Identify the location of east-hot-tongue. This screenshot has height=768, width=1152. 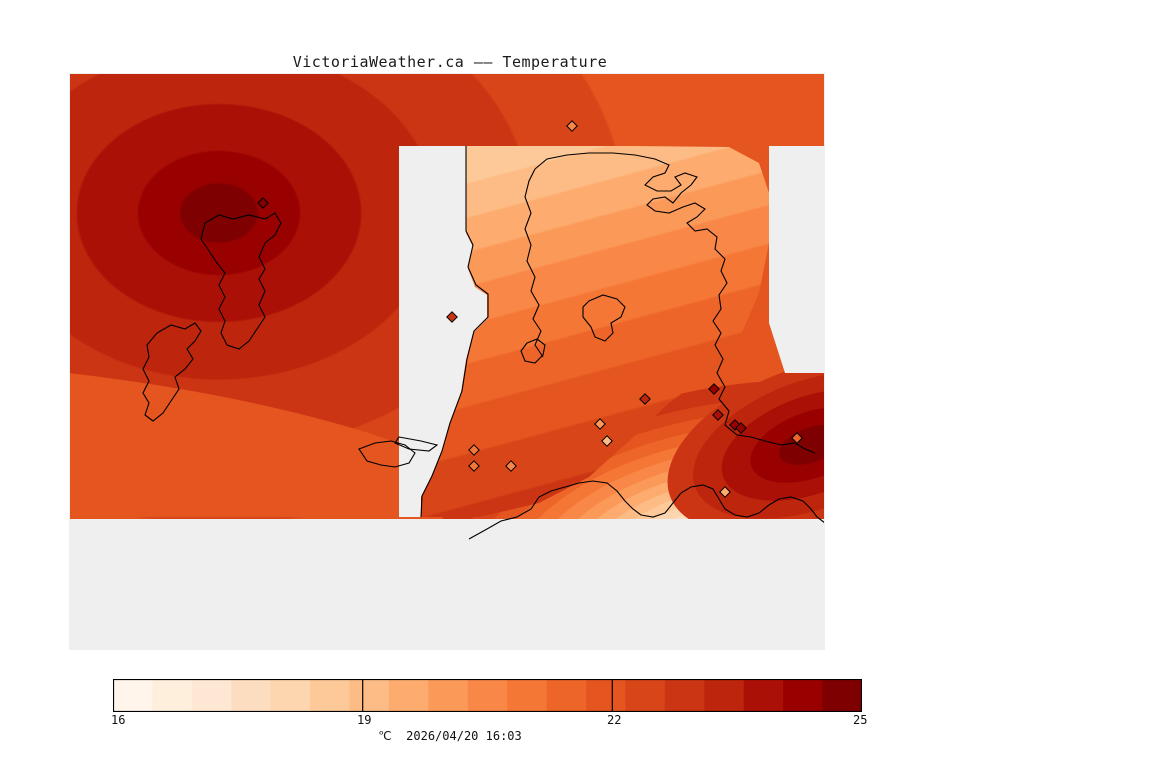
(746, 445).